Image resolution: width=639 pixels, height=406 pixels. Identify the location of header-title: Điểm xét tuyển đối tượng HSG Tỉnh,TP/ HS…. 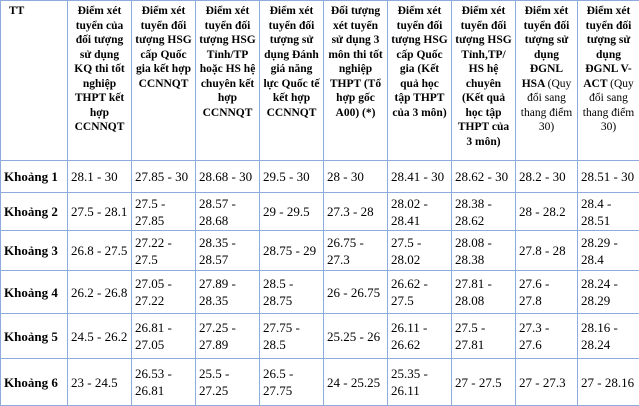
(483, 76).